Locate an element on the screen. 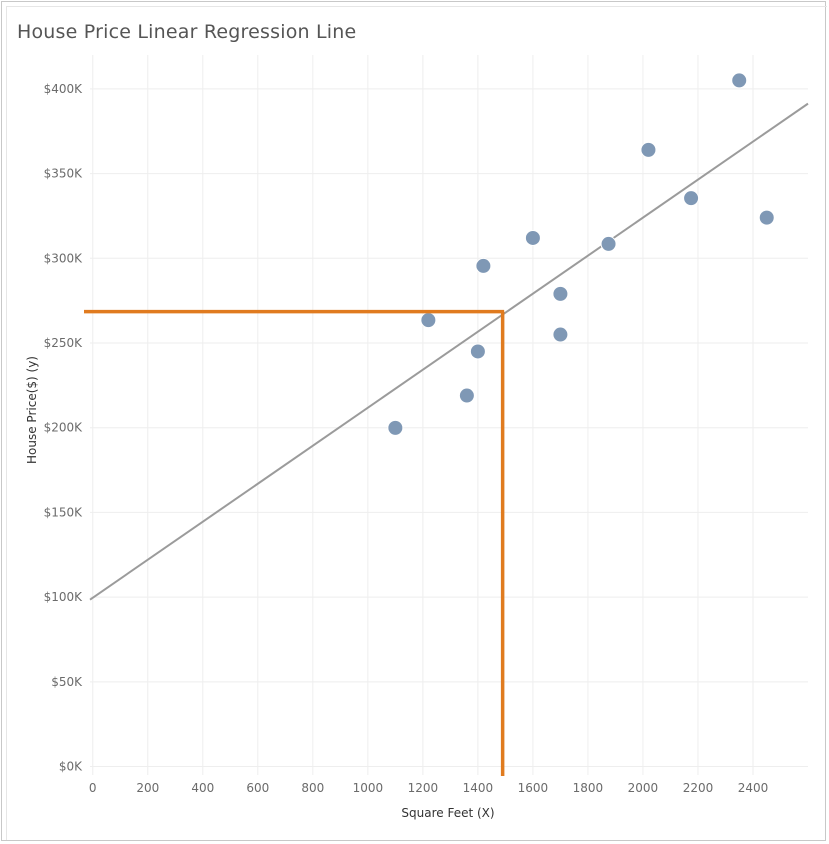 Image resolution: width=829 pixels, height=844 pixels. x-tick-label: 0 is located at coordinates (93, 788).